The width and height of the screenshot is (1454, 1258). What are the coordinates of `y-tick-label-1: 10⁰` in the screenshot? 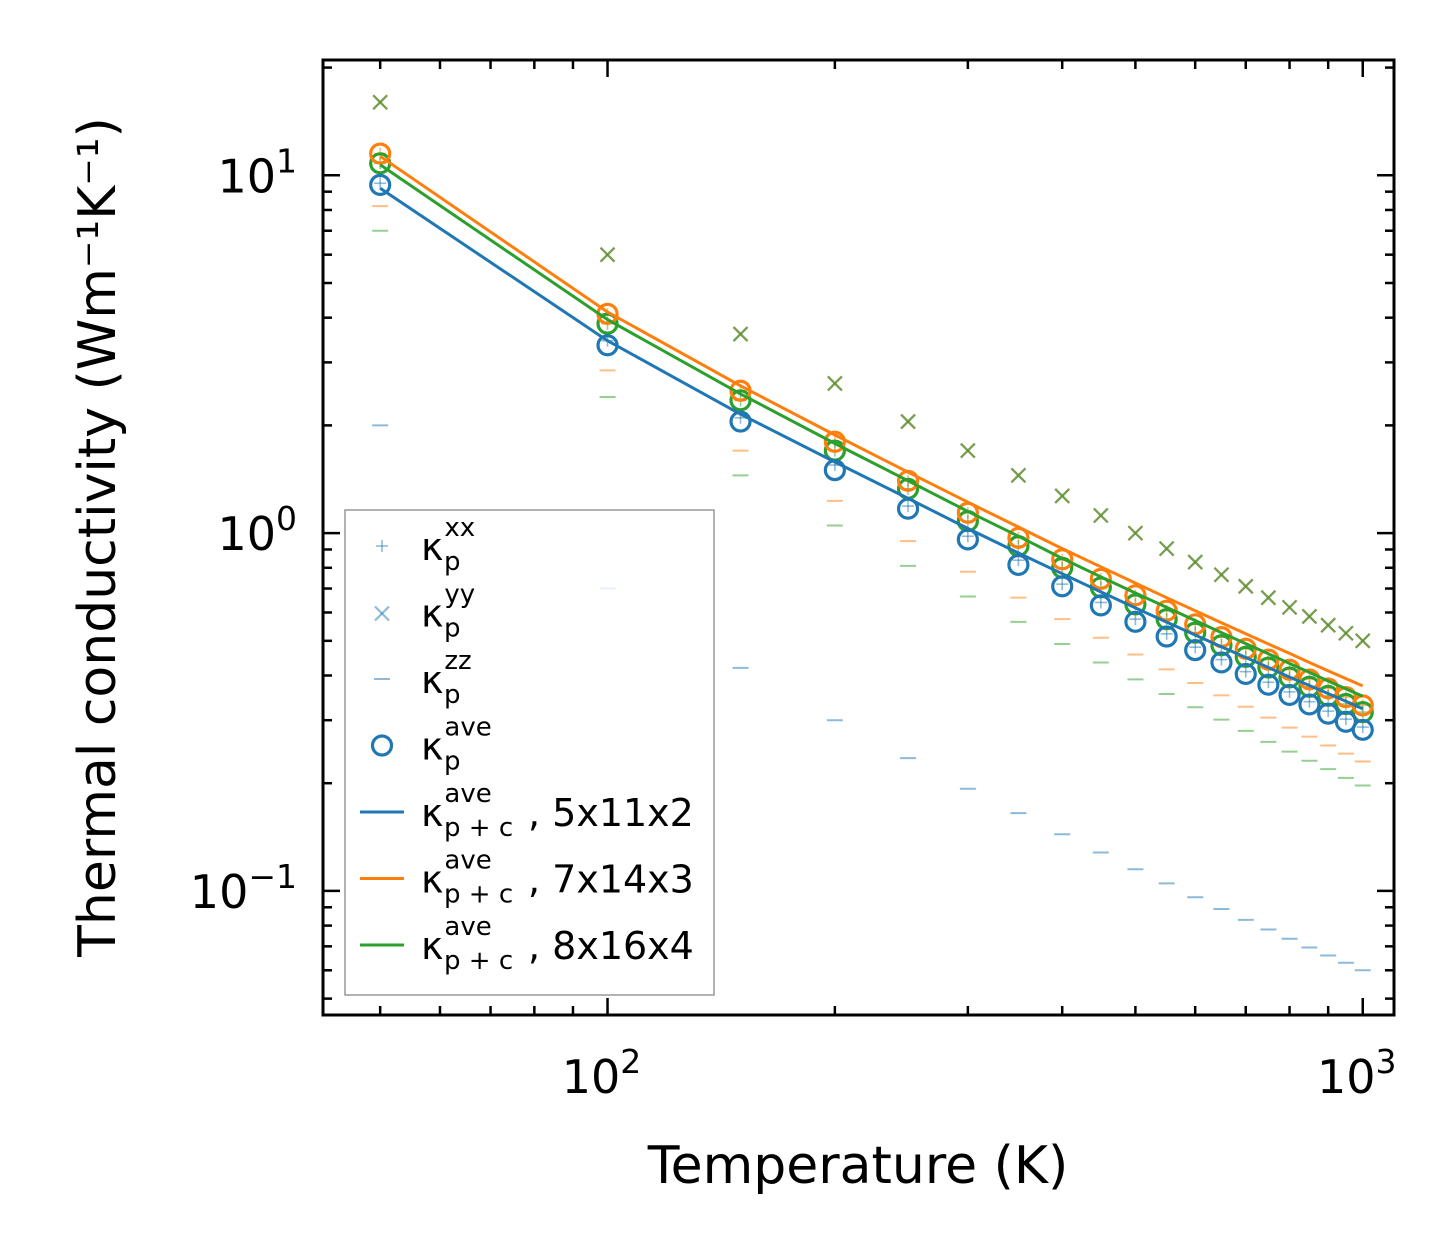 It's located at (257, 530).